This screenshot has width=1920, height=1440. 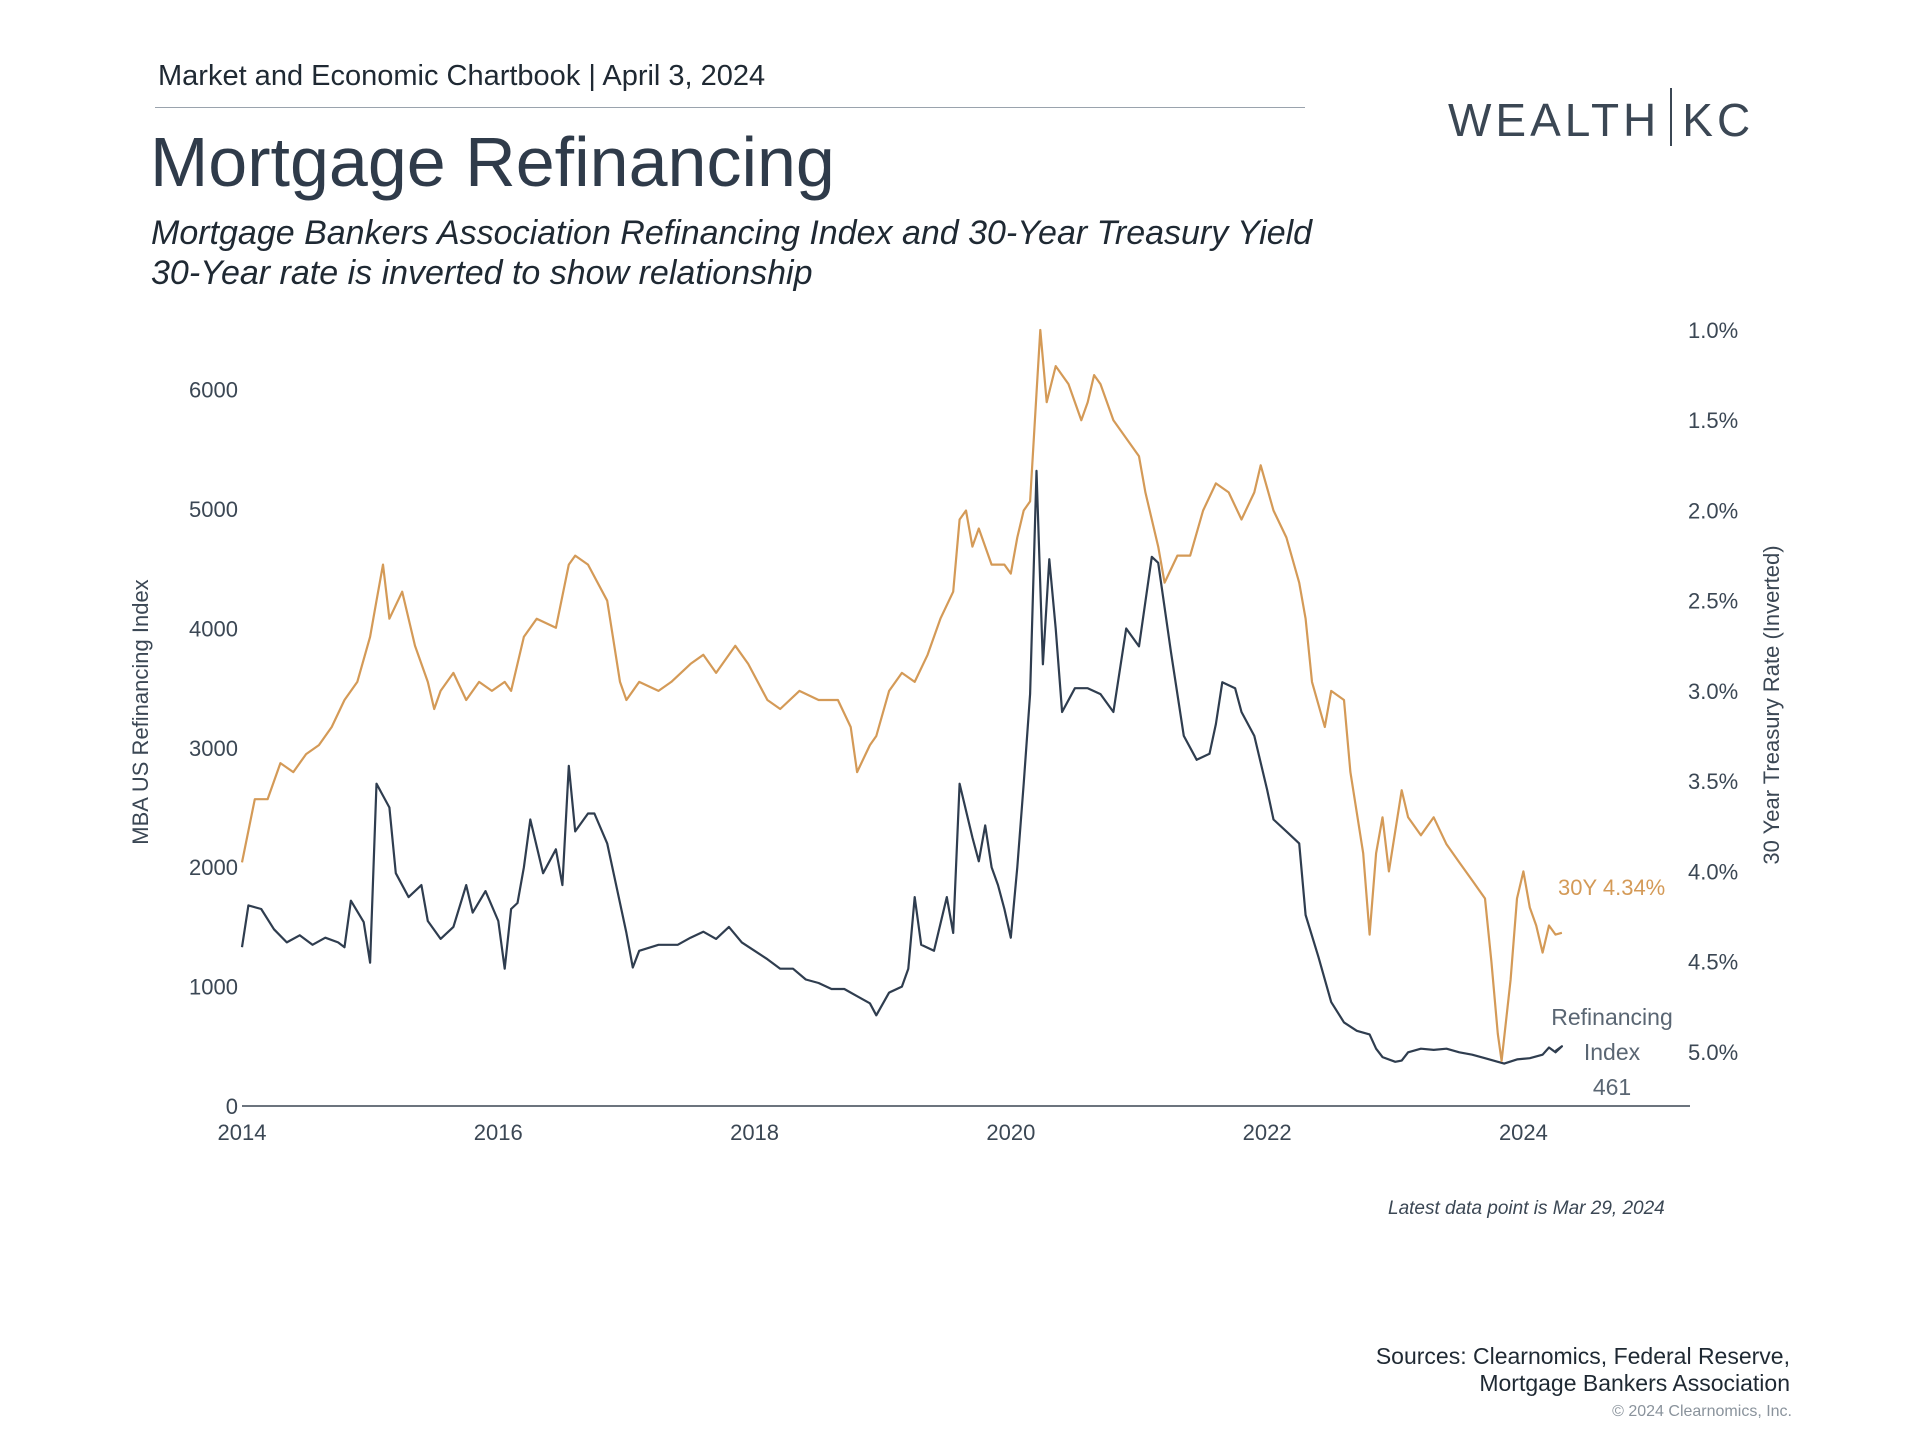 What do you see at coordinates (1523, 1132) in the screenshot?
I see `x-tick-label: 2024` at bounding box center [1523, 1132].